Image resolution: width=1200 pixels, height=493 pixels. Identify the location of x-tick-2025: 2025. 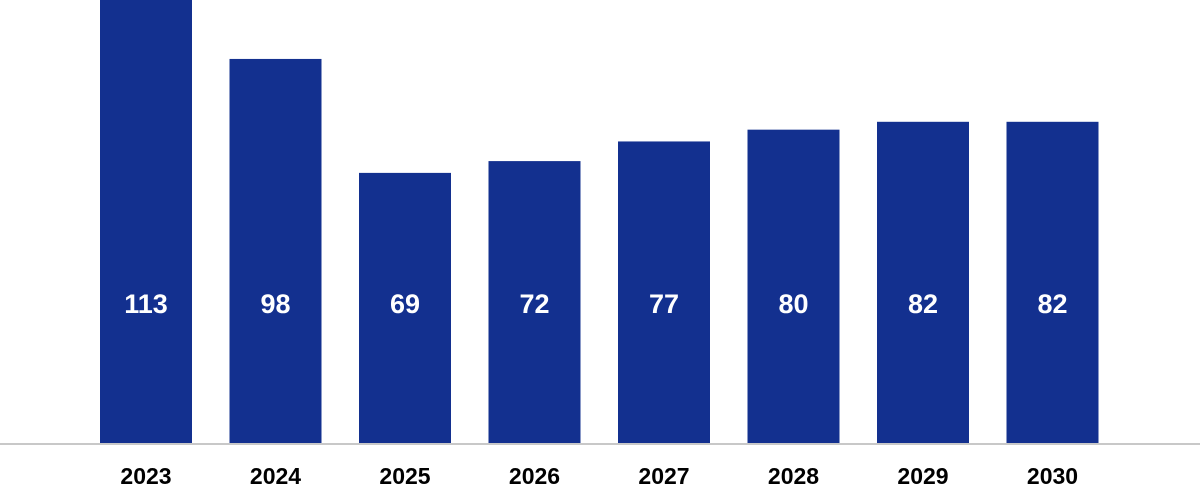
(404, 476).